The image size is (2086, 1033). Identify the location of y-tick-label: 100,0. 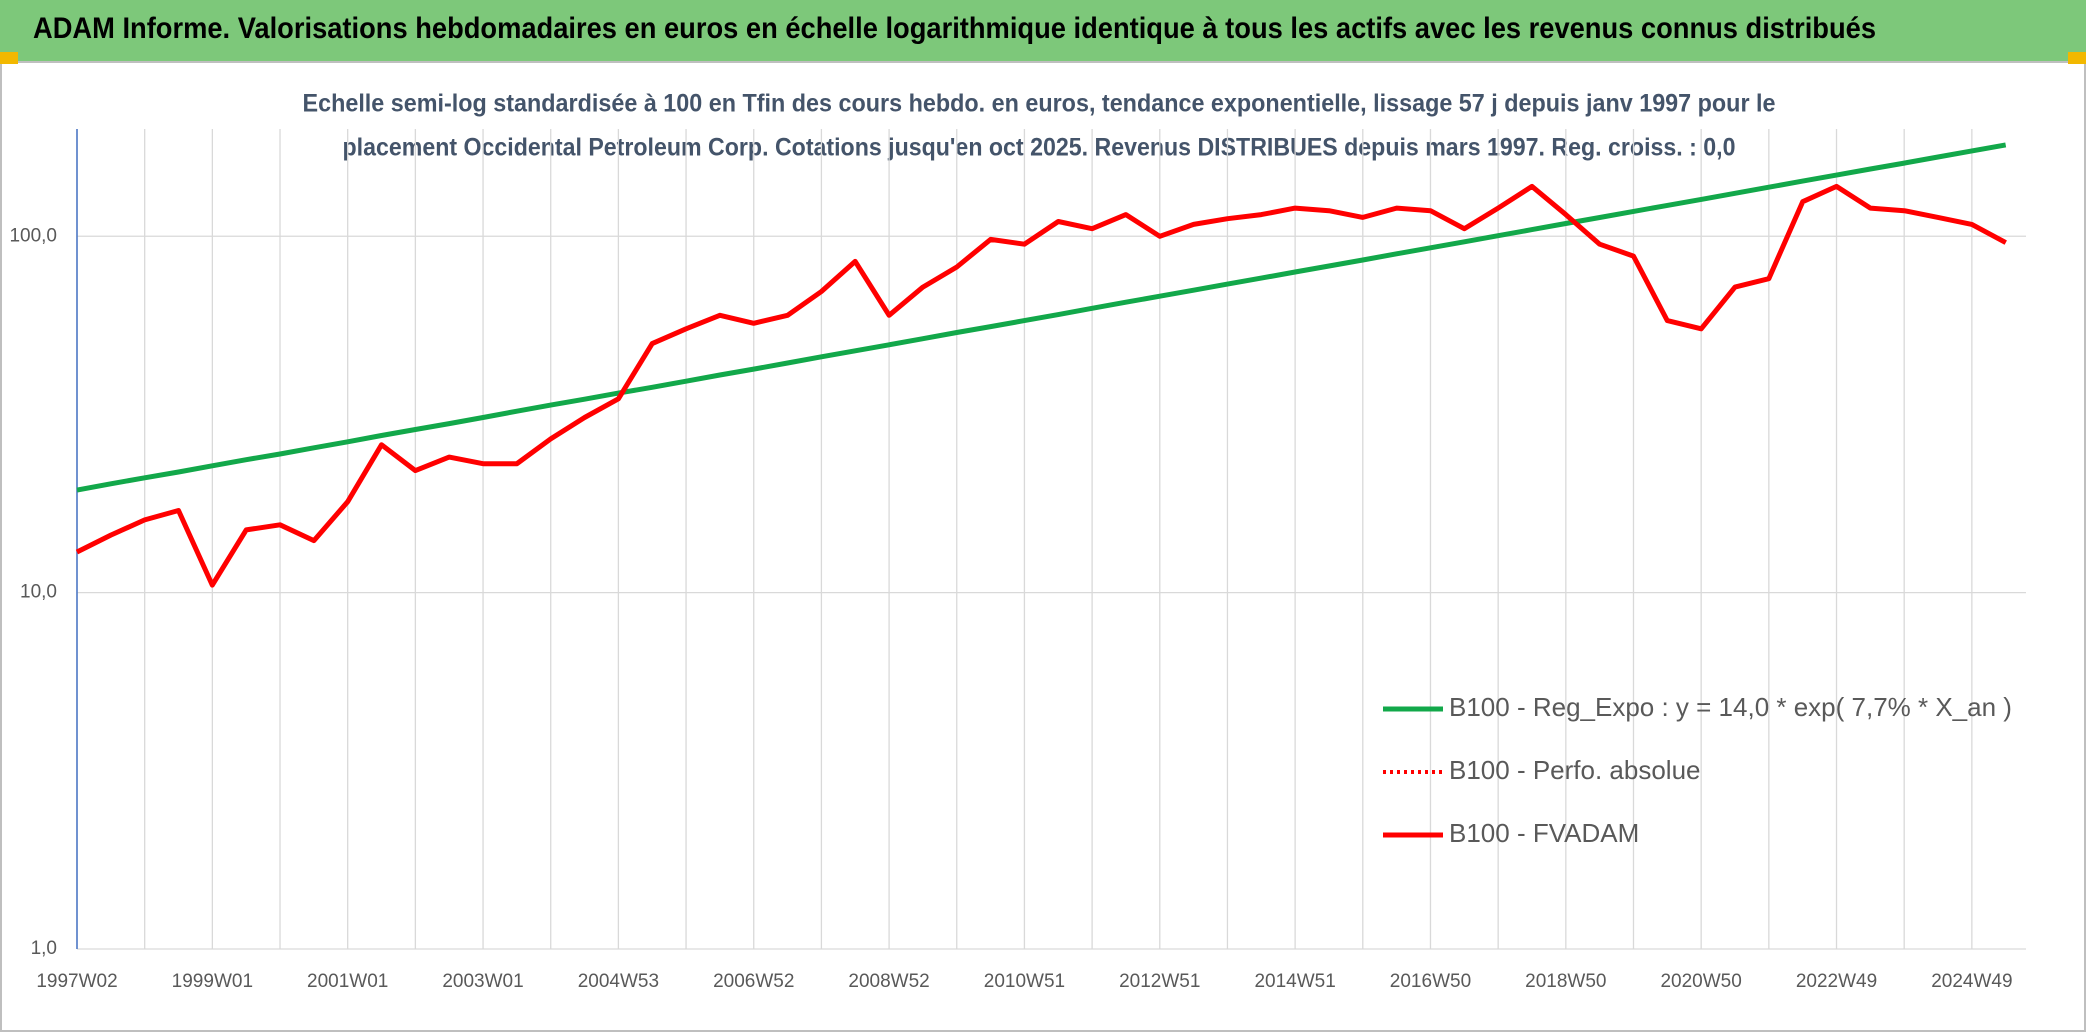
(33, 235).